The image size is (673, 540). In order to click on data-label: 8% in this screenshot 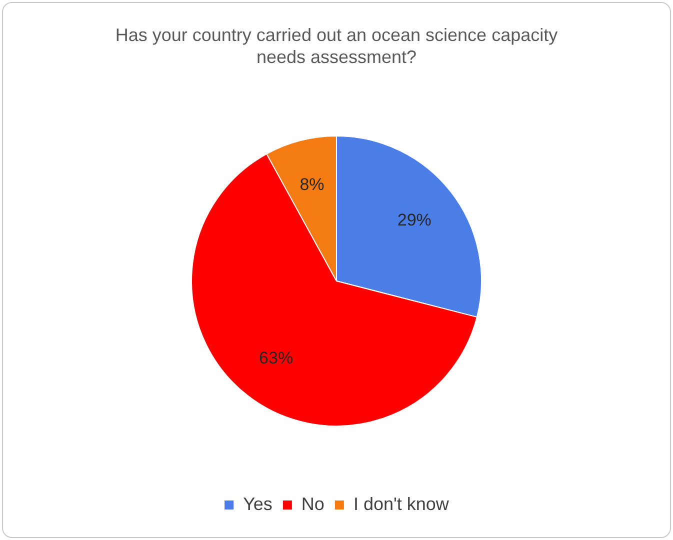, I will do `click(312, 184)`.